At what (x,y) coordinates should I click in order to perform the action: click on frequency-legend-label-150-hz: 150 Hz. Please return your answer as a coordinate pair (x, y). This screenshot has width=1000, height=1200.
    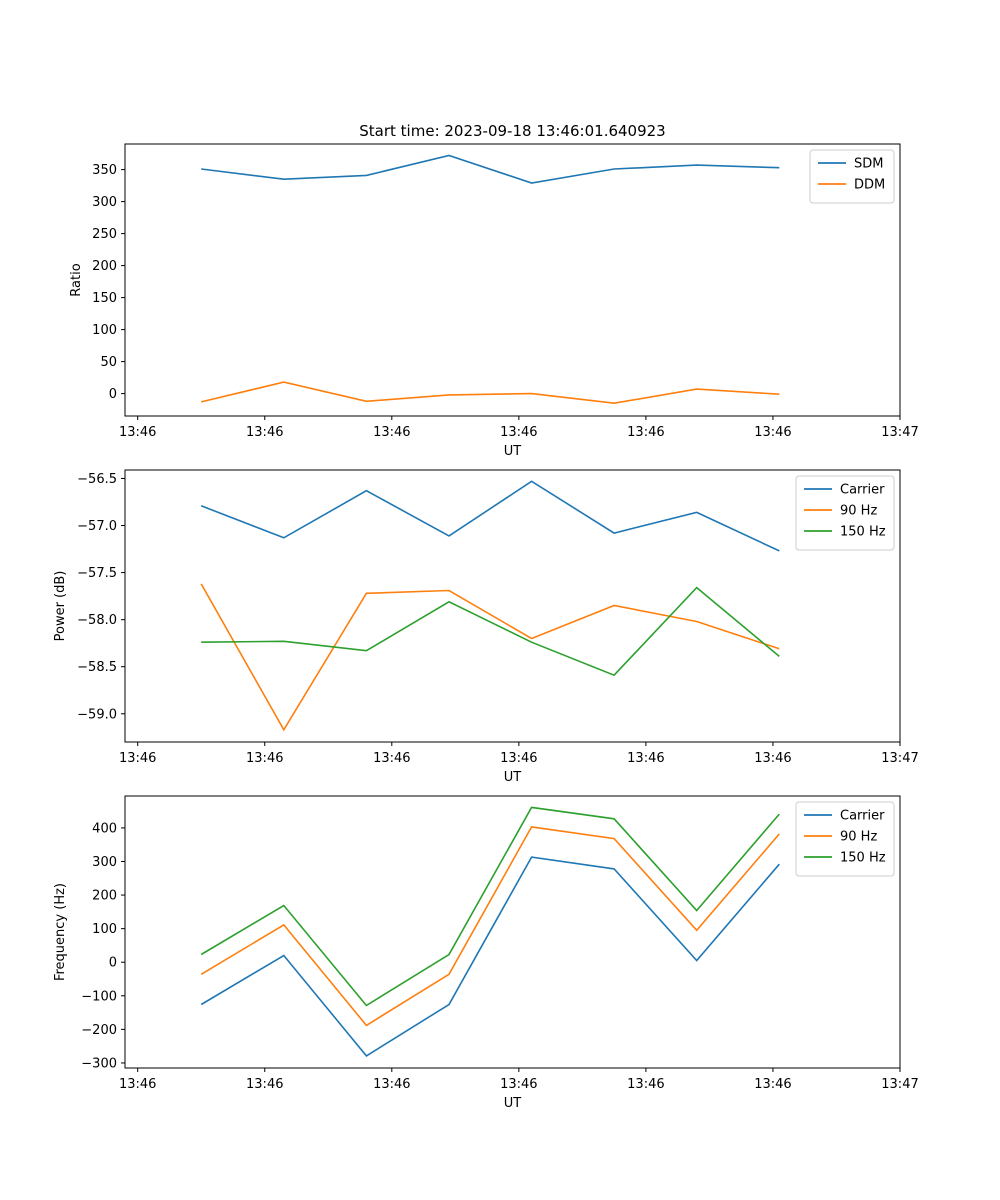
    Looking at the image, I should click on (863, 858).